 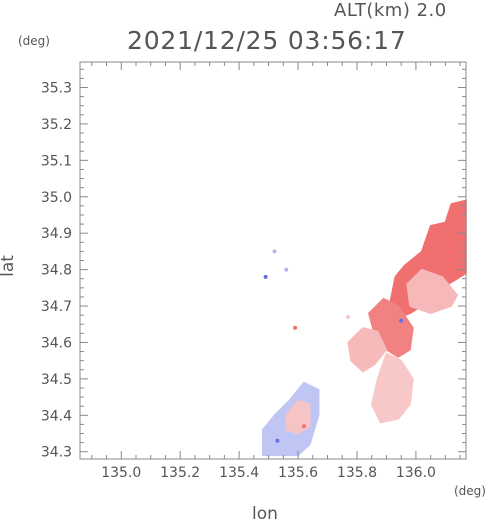 I want to click on x-tick-label: 135.4, so click(x=239, y=473).